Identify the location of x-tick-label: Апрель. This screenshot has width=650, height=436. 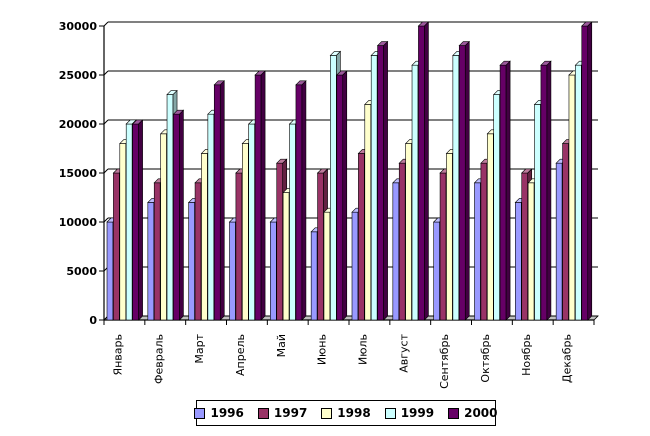
(240, 355).